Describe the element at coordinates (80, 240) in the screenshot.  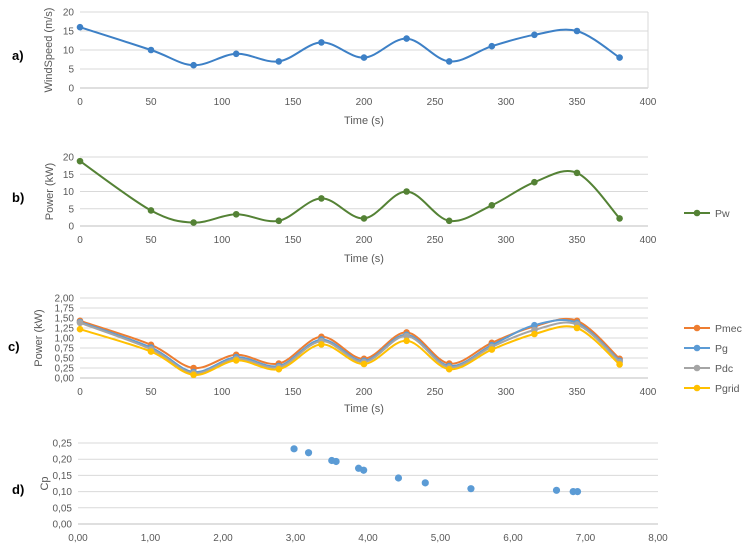
I see `x-tick-label: 0` at that location.